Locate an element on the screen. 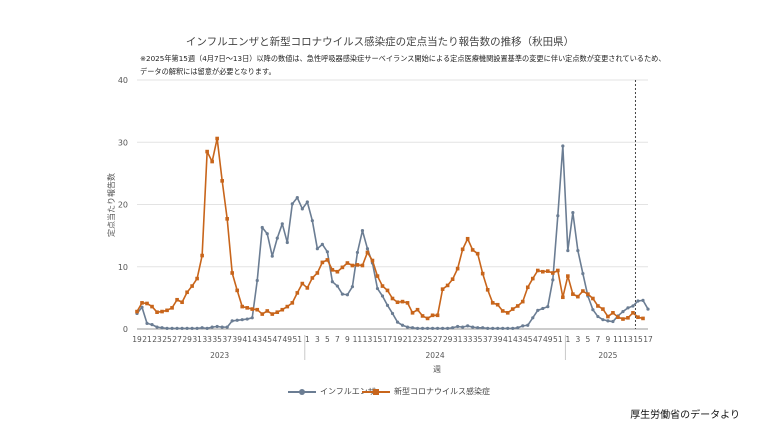  y-tick-label: 40 is located at coordinates (123, 80).